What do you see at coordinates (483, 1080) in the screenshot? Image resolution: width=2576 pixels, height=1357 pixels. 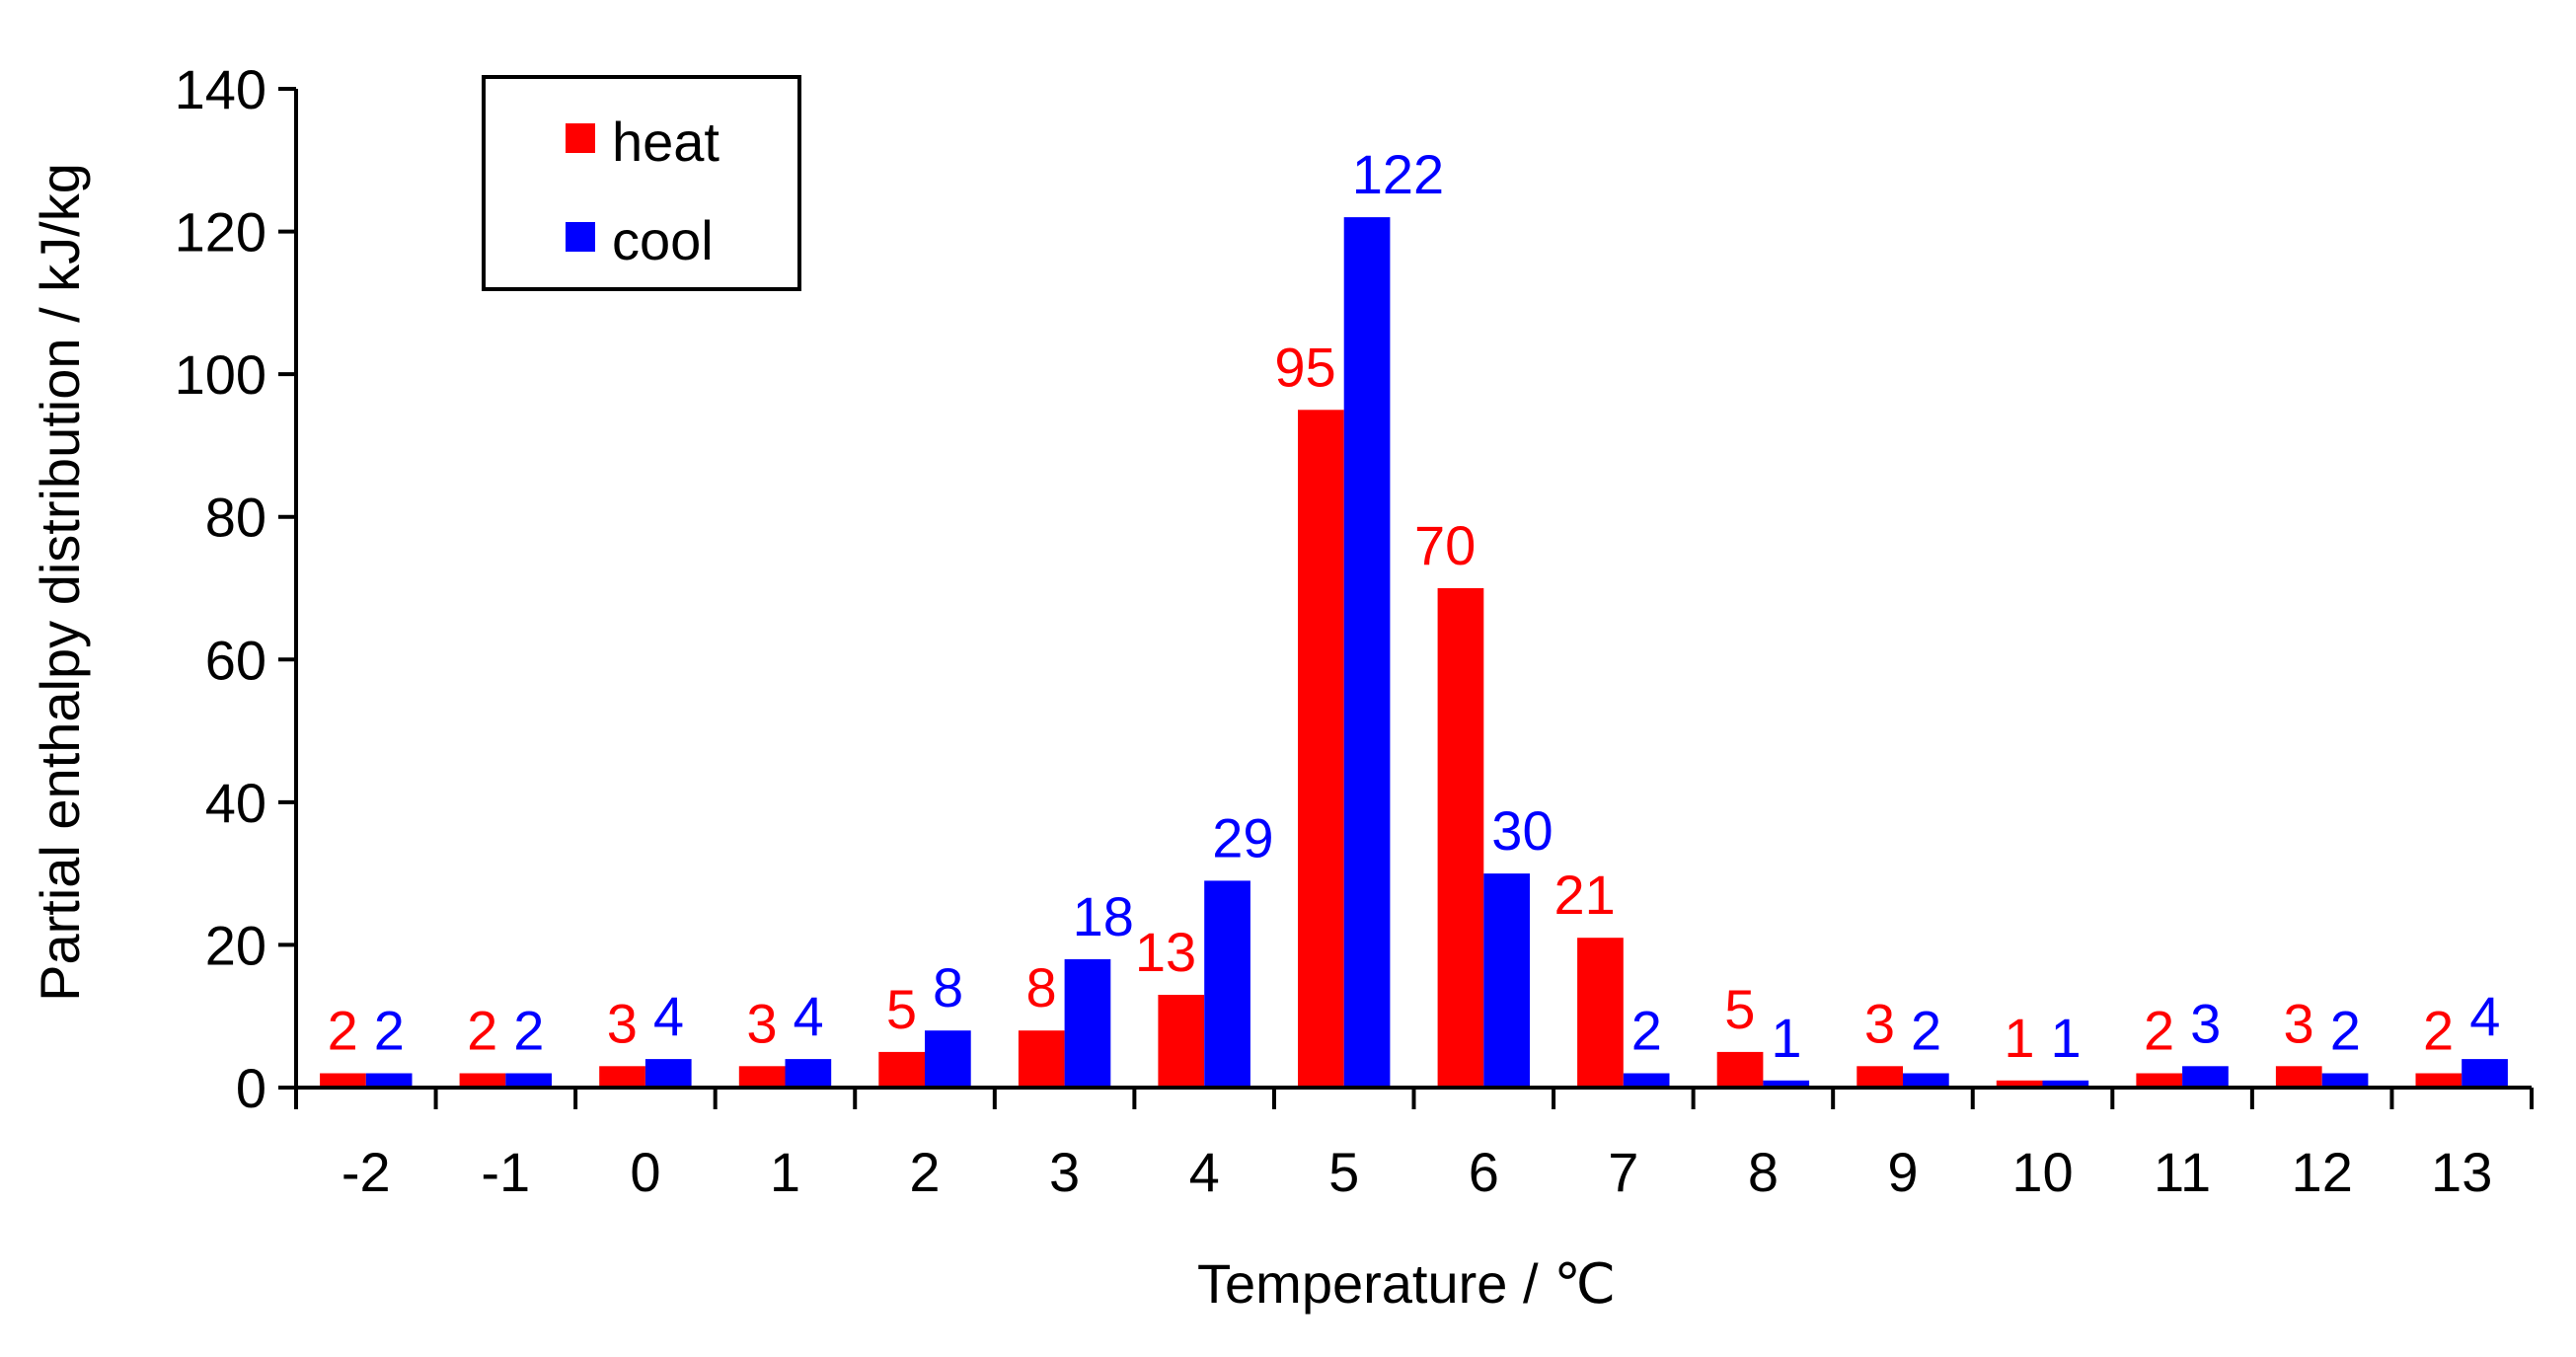 I see `bar-heat--1` at bounding box center [483, 1080].